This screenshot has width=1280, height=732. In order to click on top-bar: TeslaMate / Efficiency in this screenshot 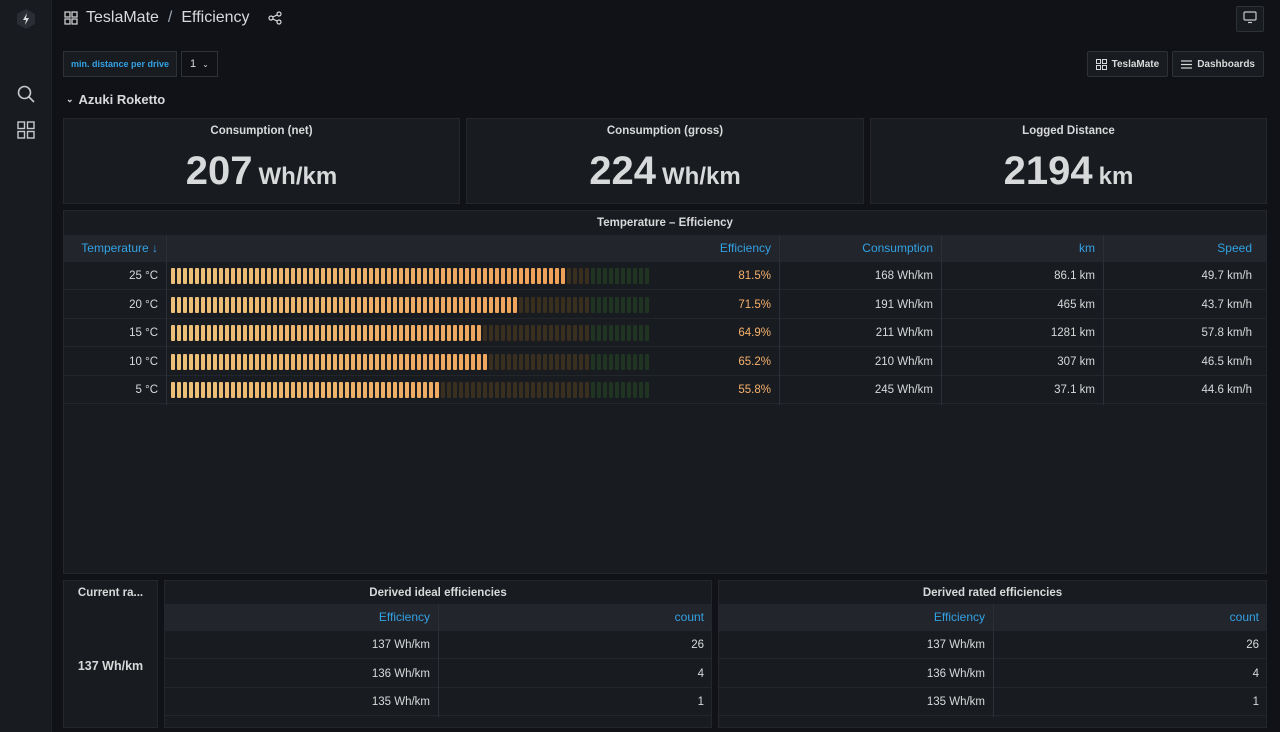, I will do `click(666, 20)`.